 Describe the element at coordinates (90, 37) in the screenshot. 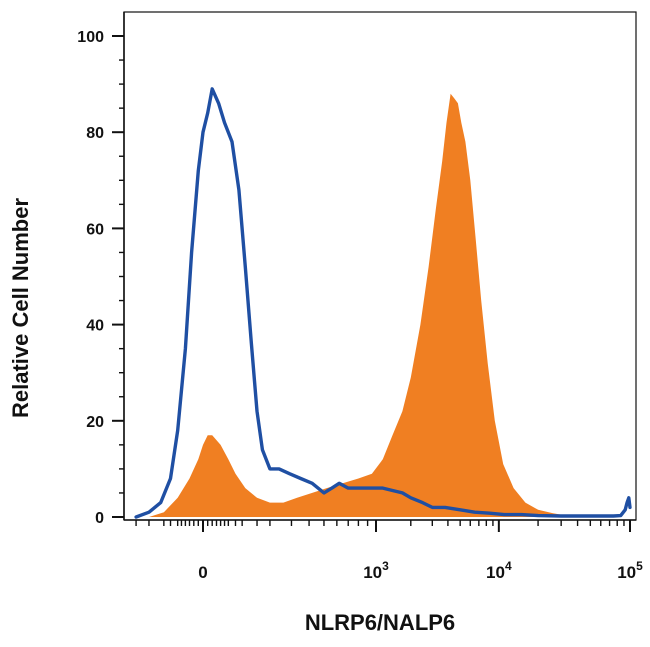

I see `y-tick-label: 100` at that location.